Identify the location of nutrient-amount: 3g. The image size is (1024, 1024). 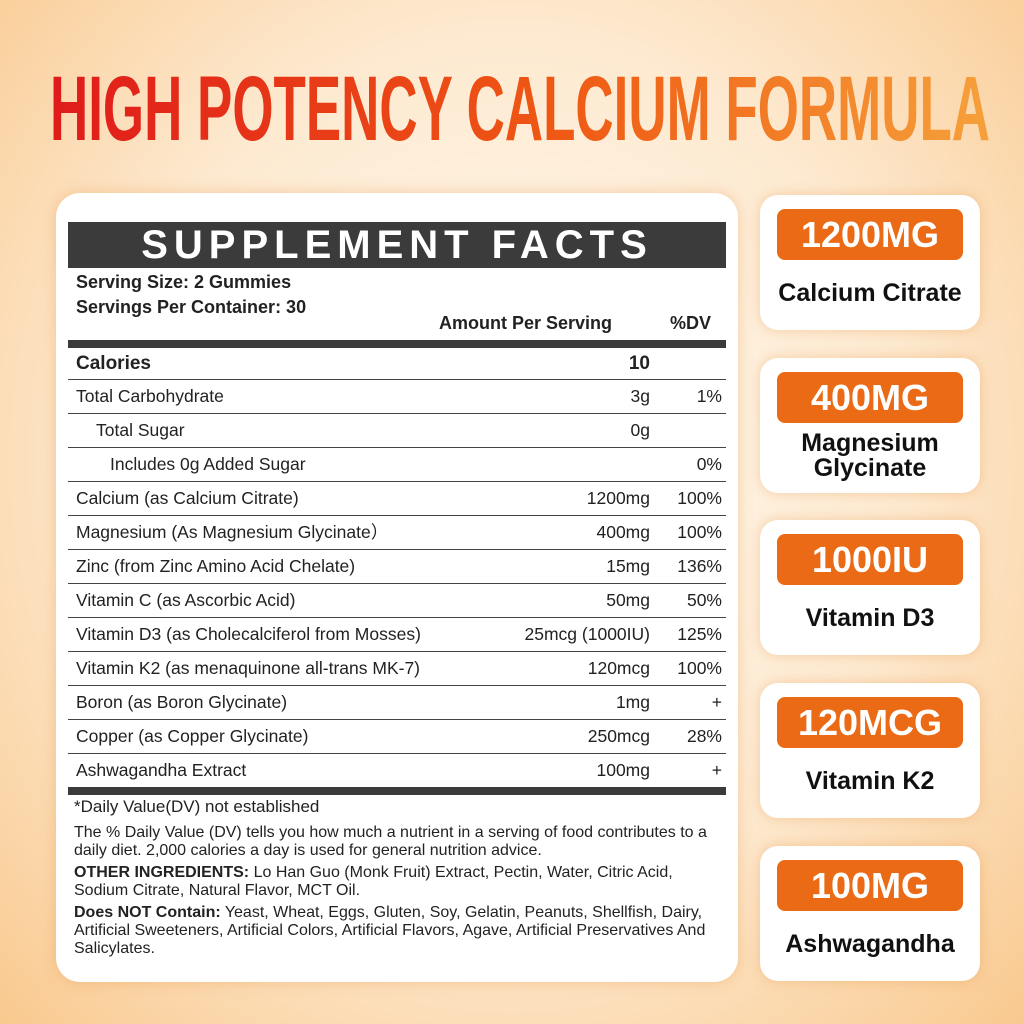
(640, 396).